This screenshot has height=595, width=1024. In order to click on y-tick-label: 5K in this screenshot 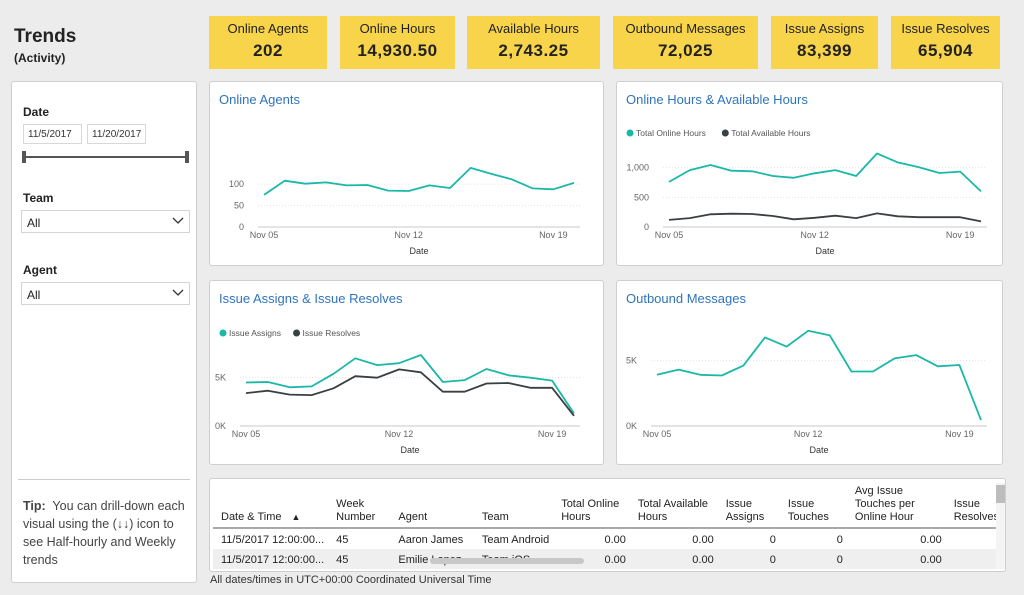, I will do `click(220, 378)`.